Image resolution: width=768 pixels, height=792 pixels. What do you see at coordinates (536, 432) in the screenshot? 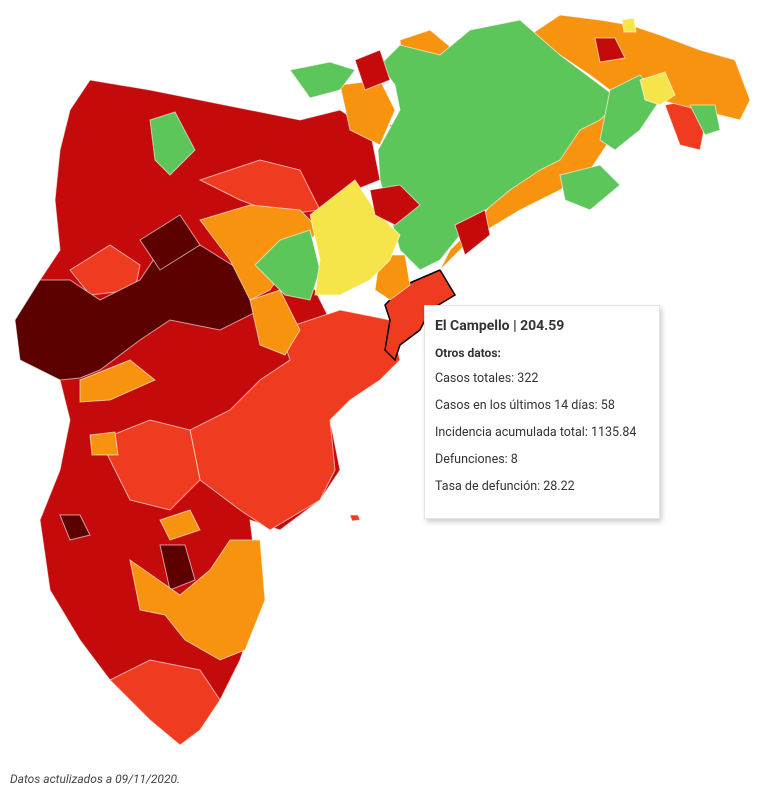
I see `tooltip-row: Incidencia acumulada total: 1135.84` at bounding box center [536, 432].